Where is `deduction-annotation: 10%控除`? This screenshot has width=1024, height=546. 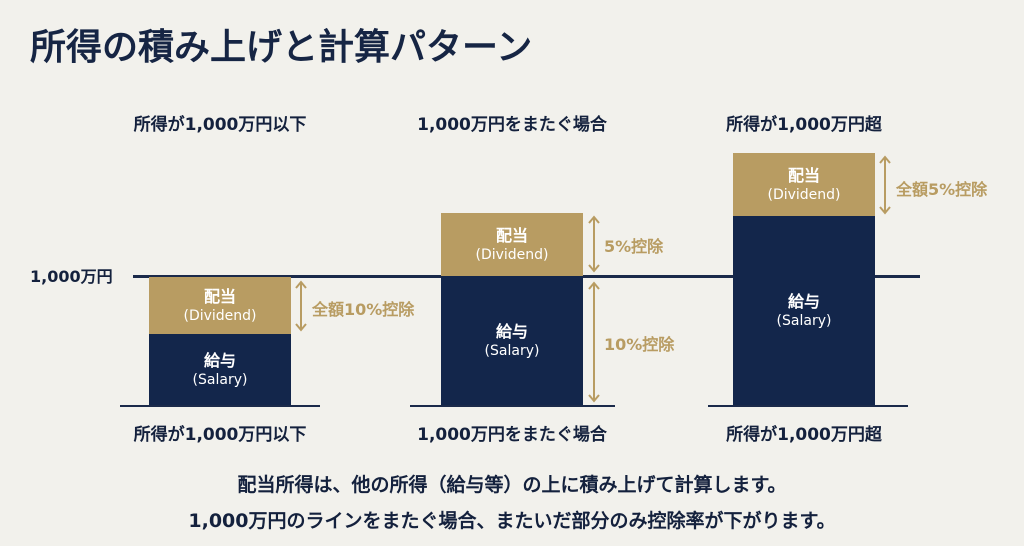
deduction-annotation: 10%控除 is located at coordinates (639, 344).